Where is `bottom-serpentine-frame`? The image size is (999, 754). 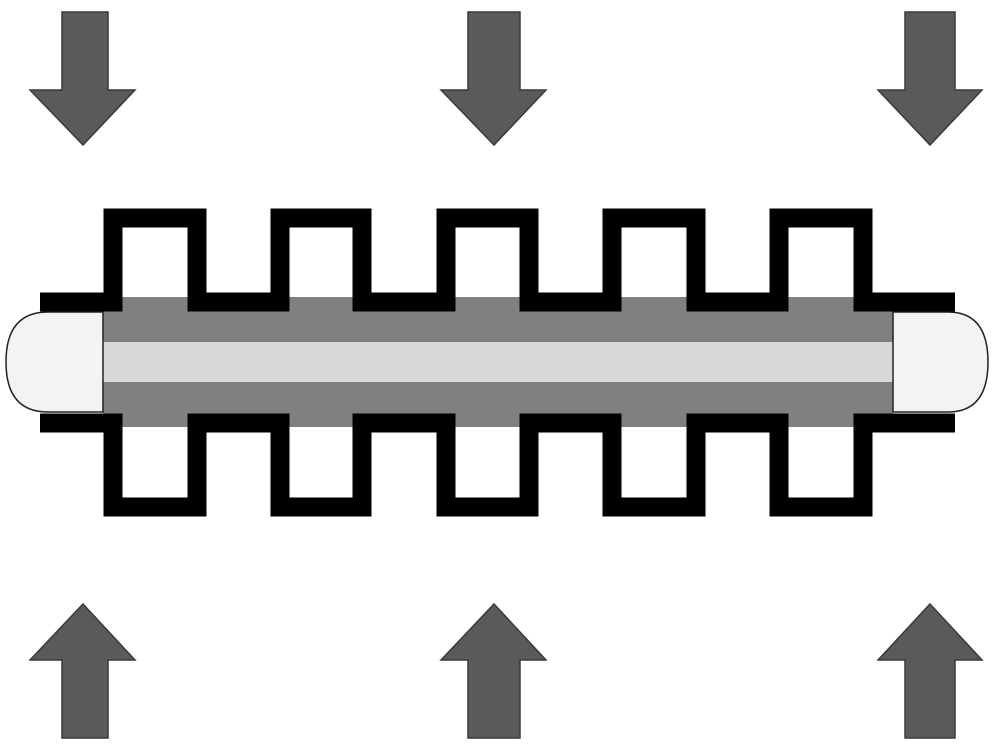
bottom-serpentine-frame is located at coordinates (497, 465).